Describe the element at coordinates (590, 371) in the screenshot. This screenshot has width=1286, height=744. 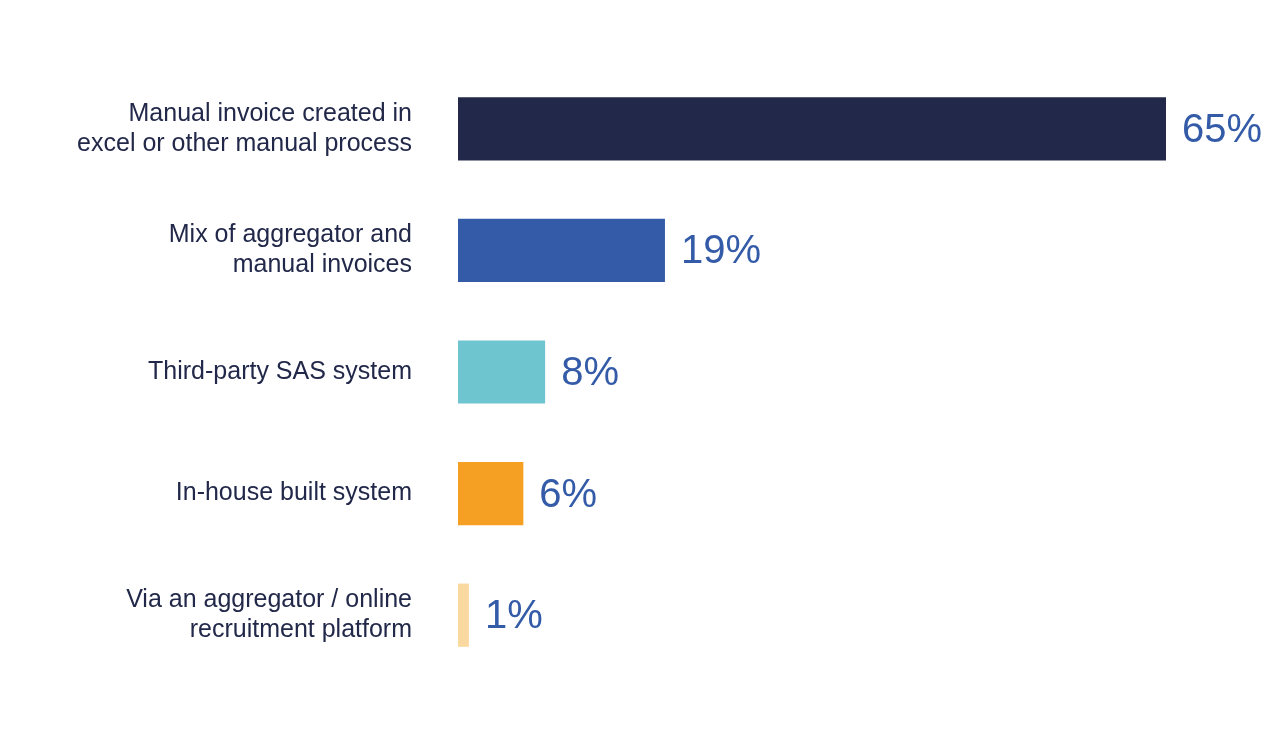
I see `data-label: 8%` at that location.